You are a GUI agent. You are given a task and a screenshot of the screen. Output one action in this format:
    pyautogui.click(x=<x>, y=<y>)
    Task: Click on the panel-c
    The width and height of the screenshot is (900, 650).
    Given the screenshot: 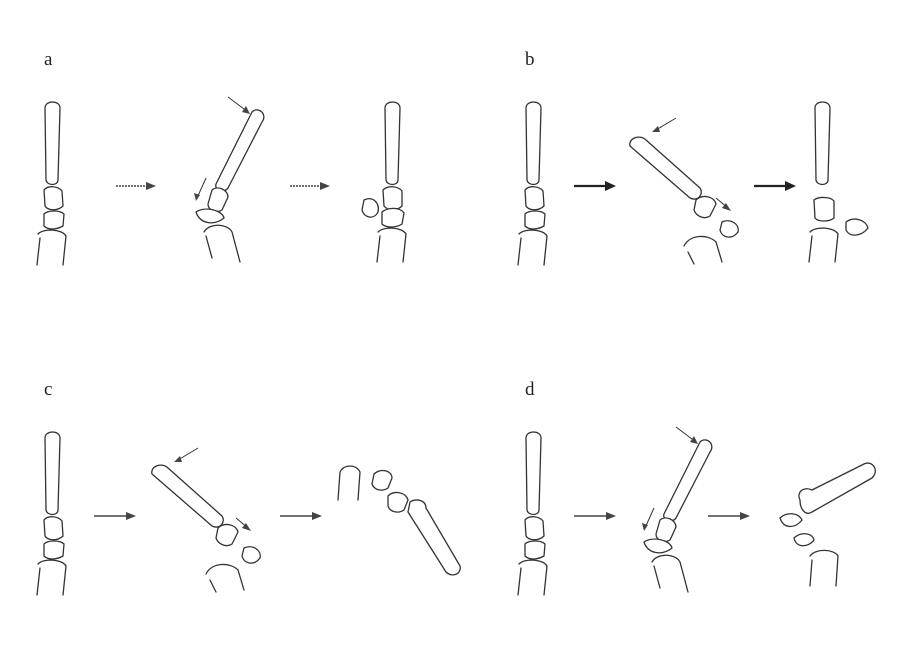 What is the action you would take?
    pyautogui.click(x=248, y=513)
    